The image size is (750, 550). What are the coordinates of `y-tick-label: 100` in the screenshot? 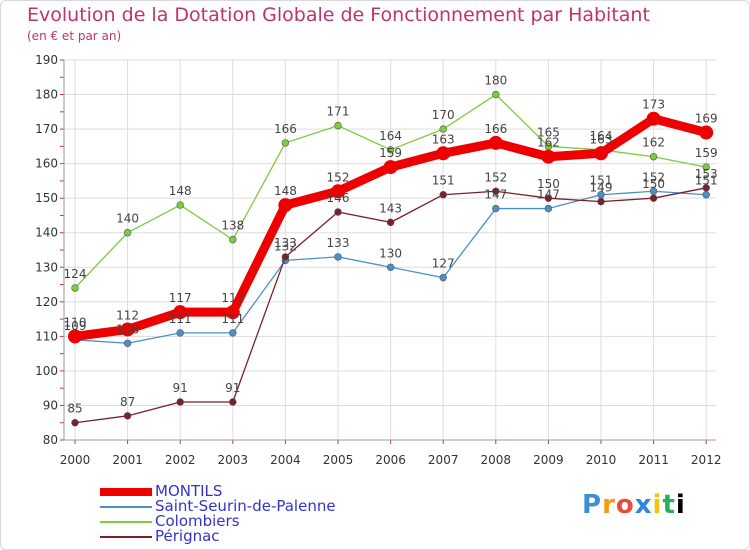 It's located at (46, 371).